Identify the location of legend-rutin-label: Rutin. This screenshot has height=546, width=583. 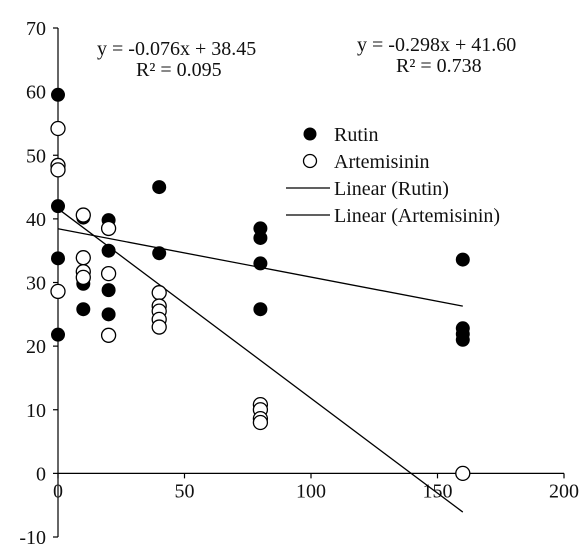
(356, 135).